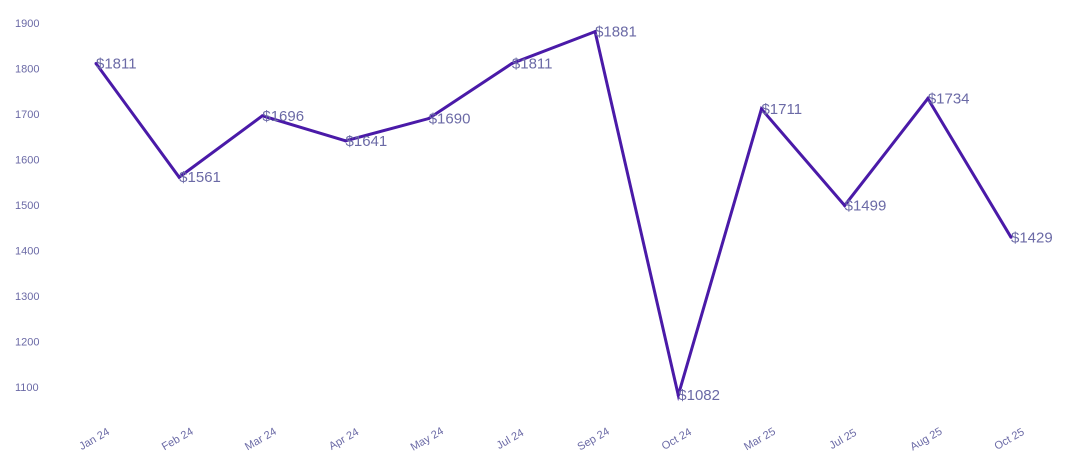 This screenshot has width=1070, height=465. I want to click on x-tick-label: Sep 24, so click(593, 439).